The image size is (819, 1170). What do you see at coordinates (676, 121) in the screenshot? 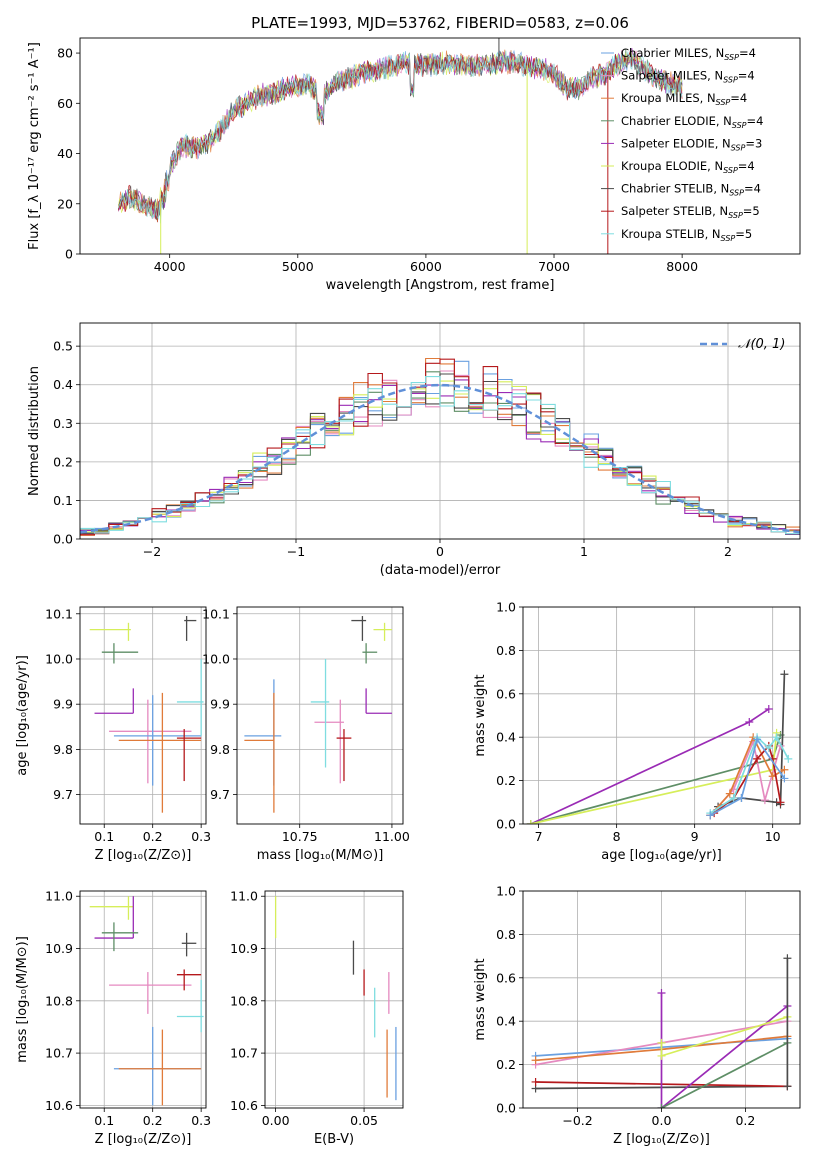
I see `legend-label: Chabrier ELODIE, N` at bounding box center [676, 121].